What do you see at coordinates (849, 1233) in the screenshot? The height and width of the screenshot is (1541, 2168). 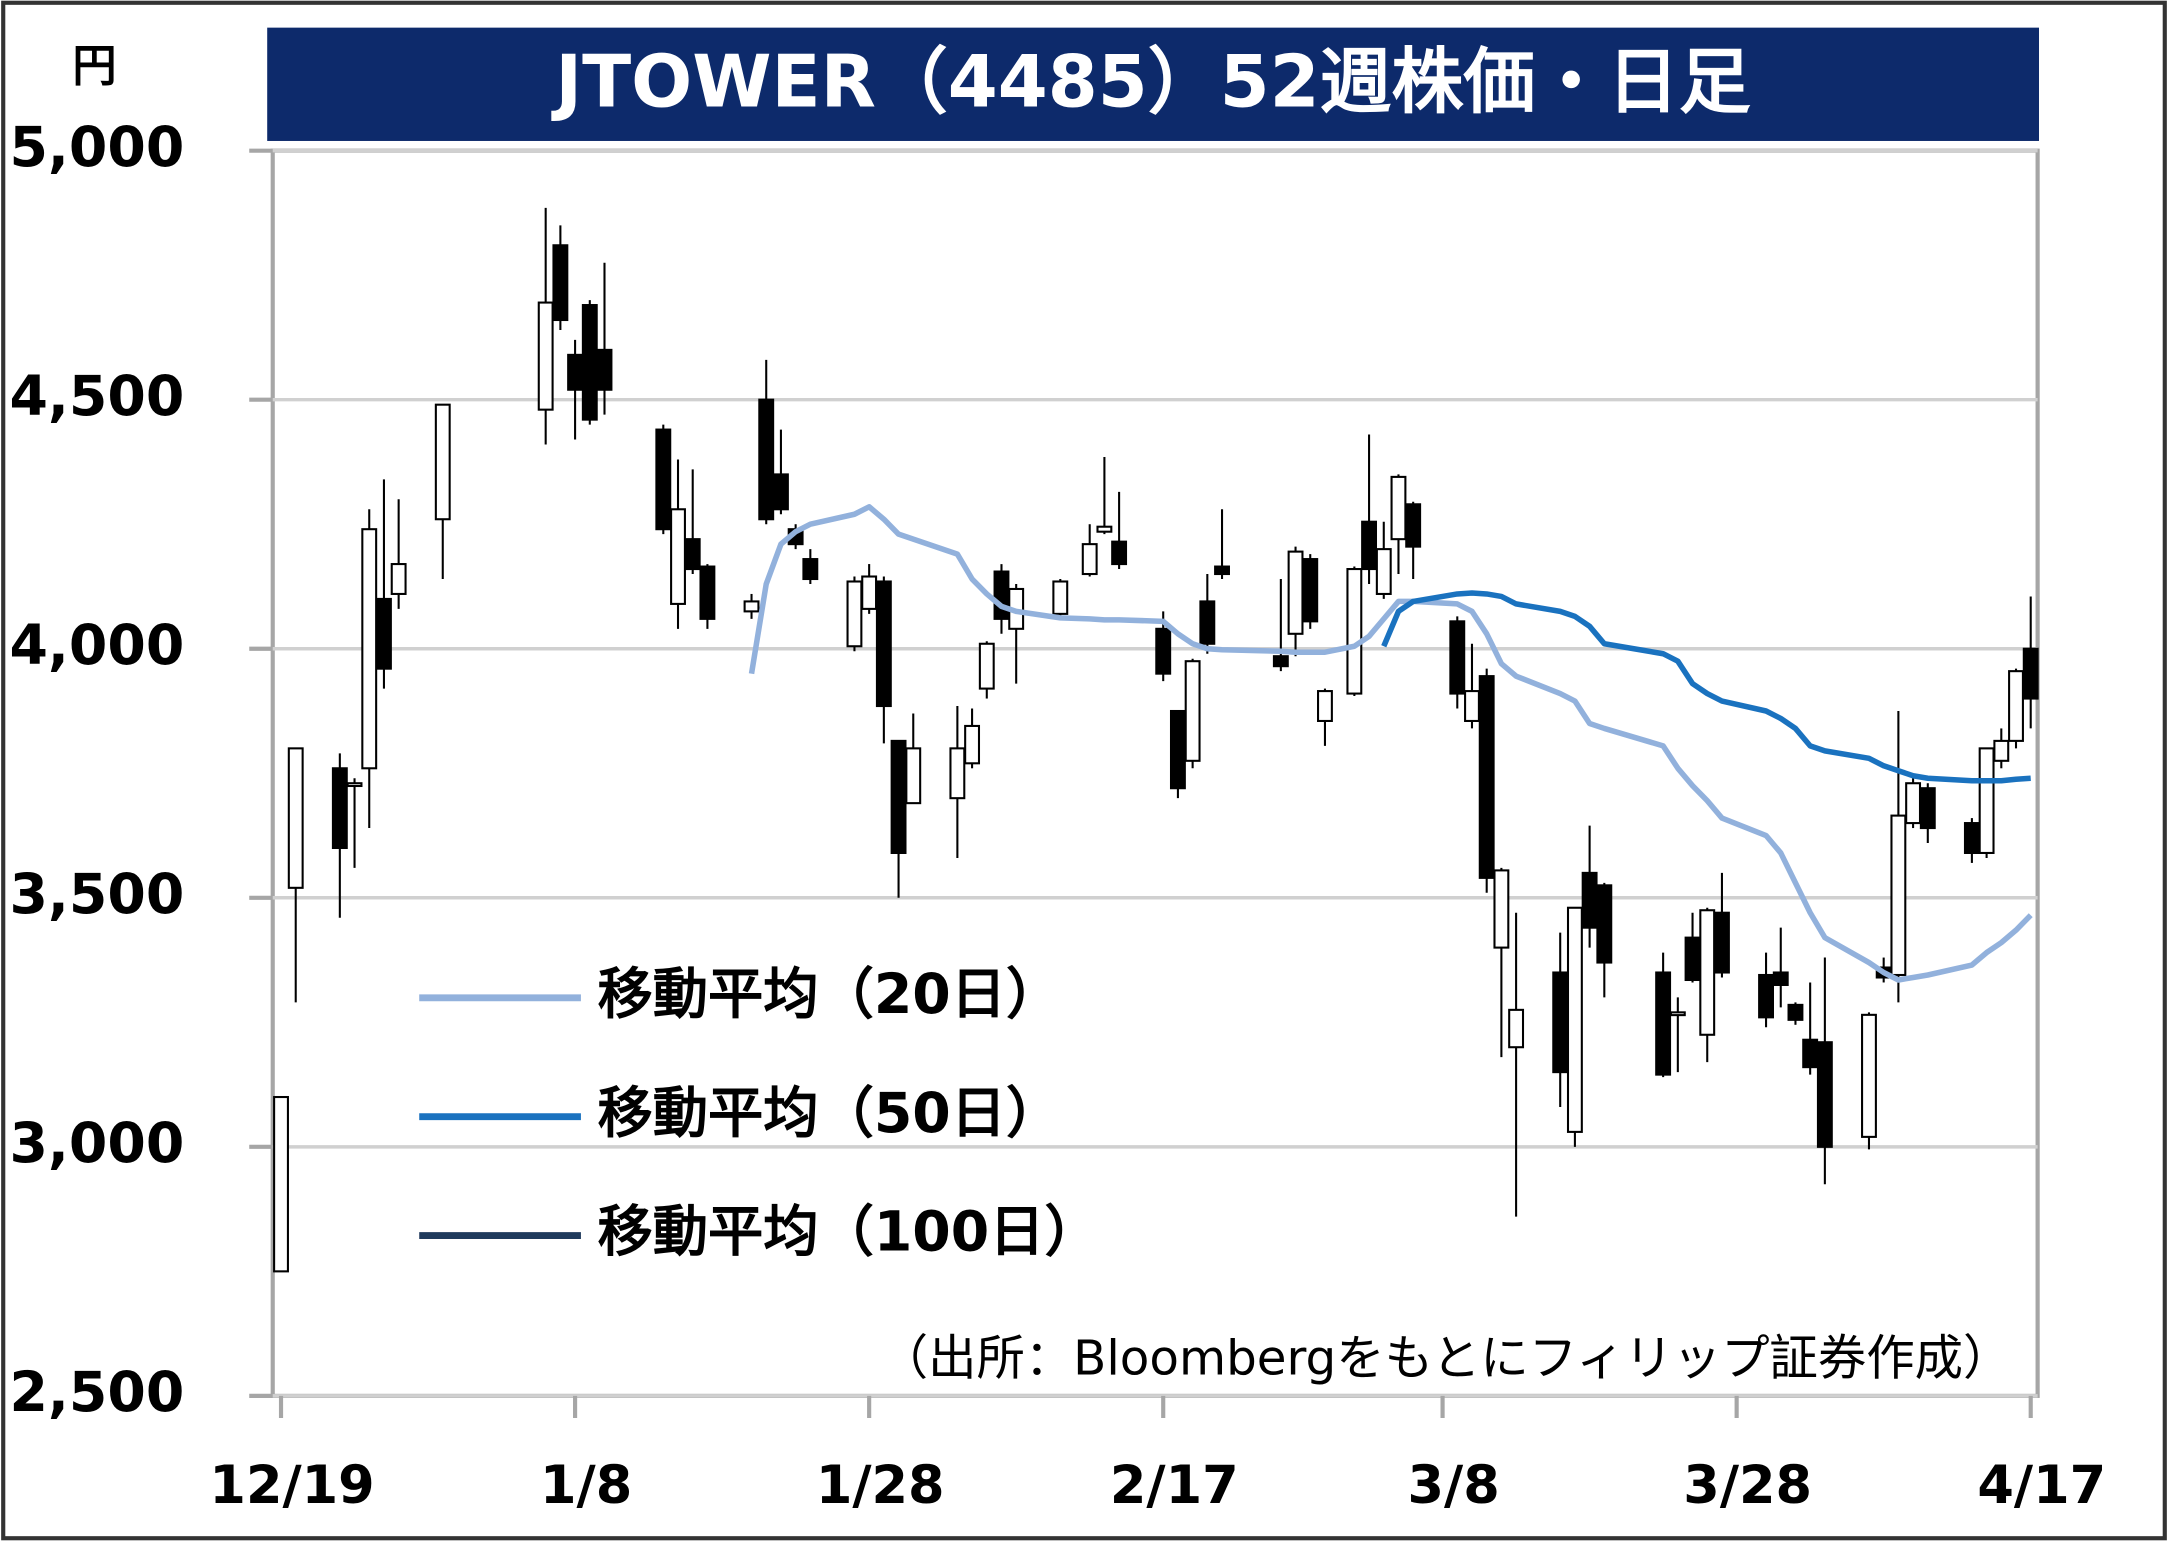 I see `legend-label: 移動平均（100日）` at bounding box center [849, 1233].